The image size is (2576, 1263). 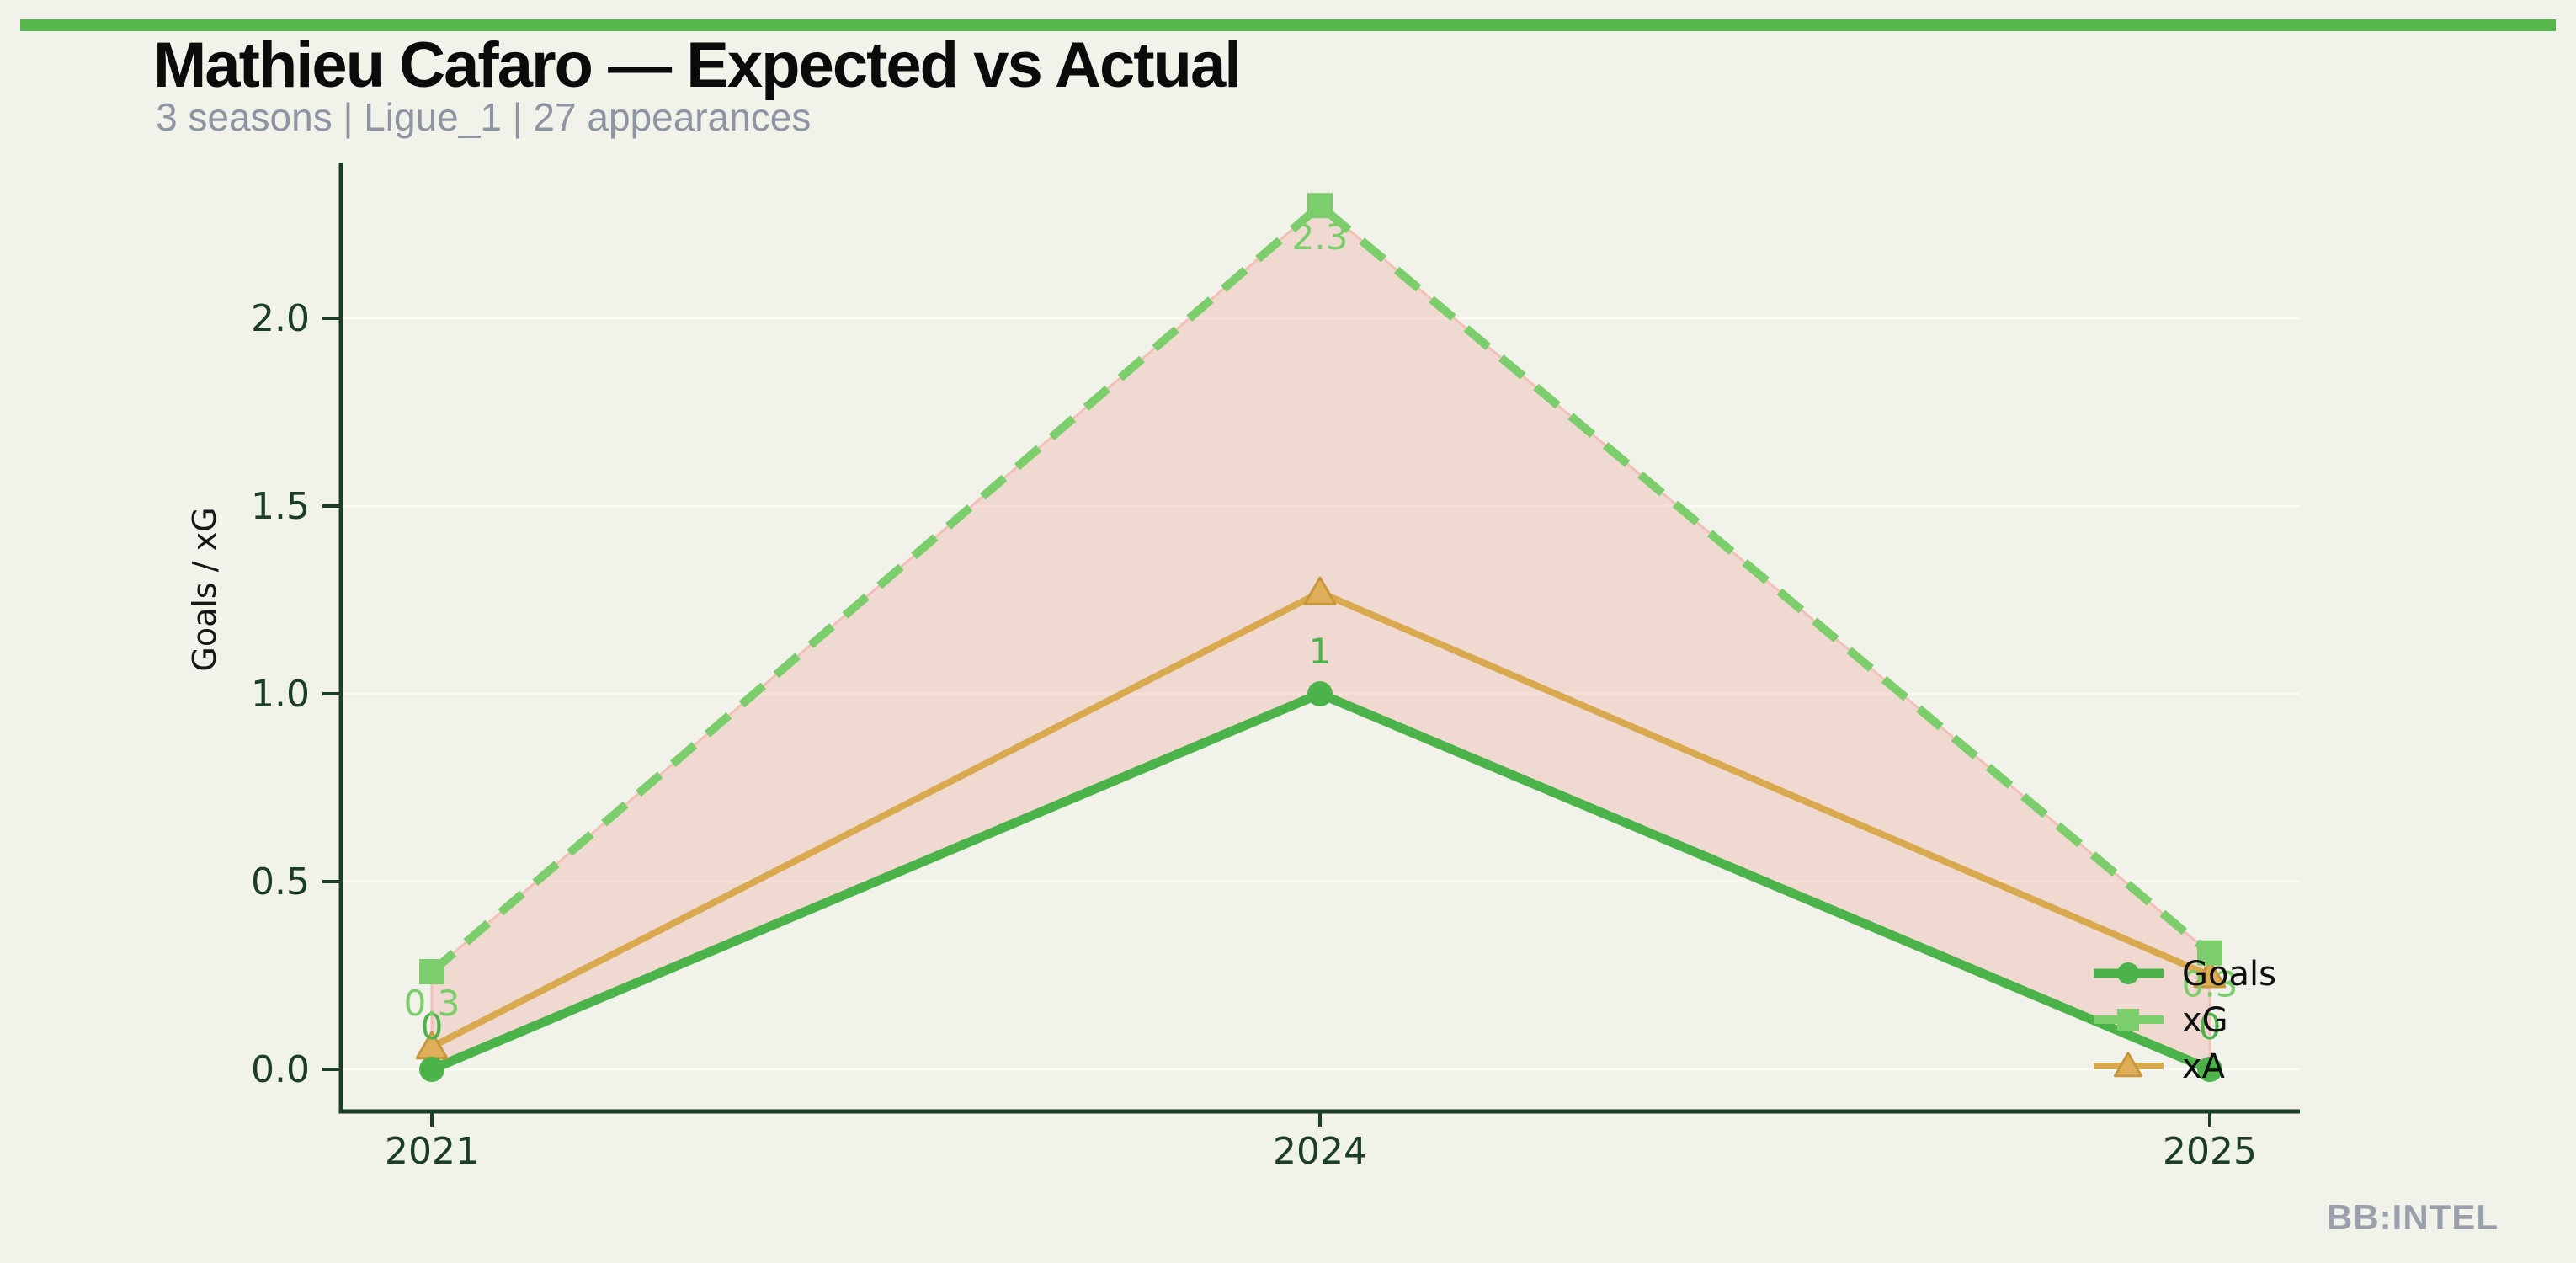 What do you see at coordinates (1320, 206) in the screenshot?
I see `marker-xg-2024` at bounding box center [1320, 206].